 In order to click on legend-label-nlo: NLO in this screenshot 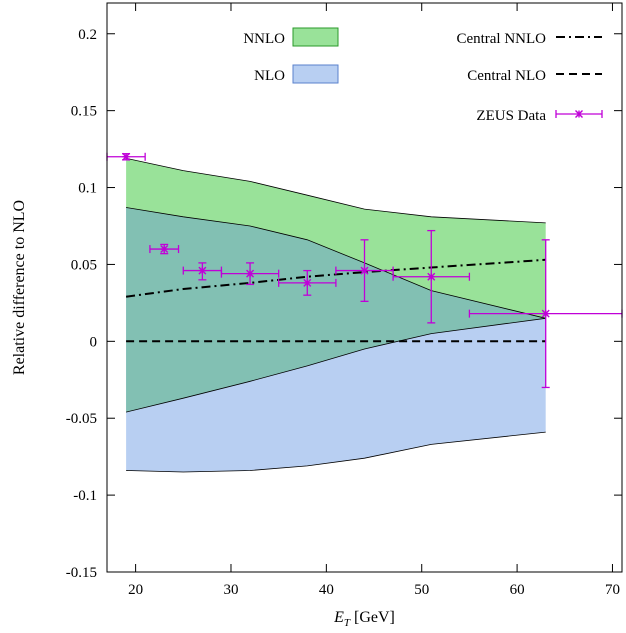, I will do `click(269, 76)`.